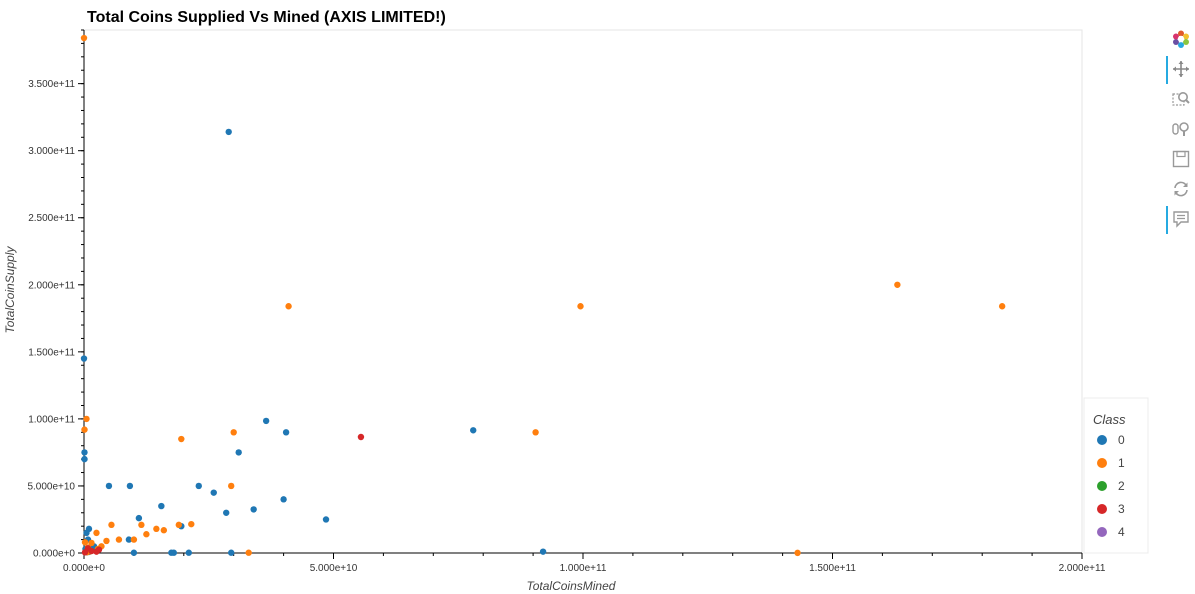 The image size is (1195, 594). Describe the element at coordinates (1180, 160) in the screenshot. I see `save-icon` at that location.